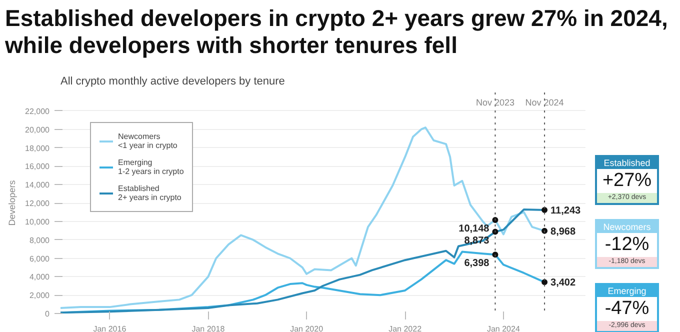 This screenshot has height=332, width=680. What do you see at coordinates (307, 328) in the screenshot?
I see `x-tick-label: Jan 2020` at bounding box center [307, 328].